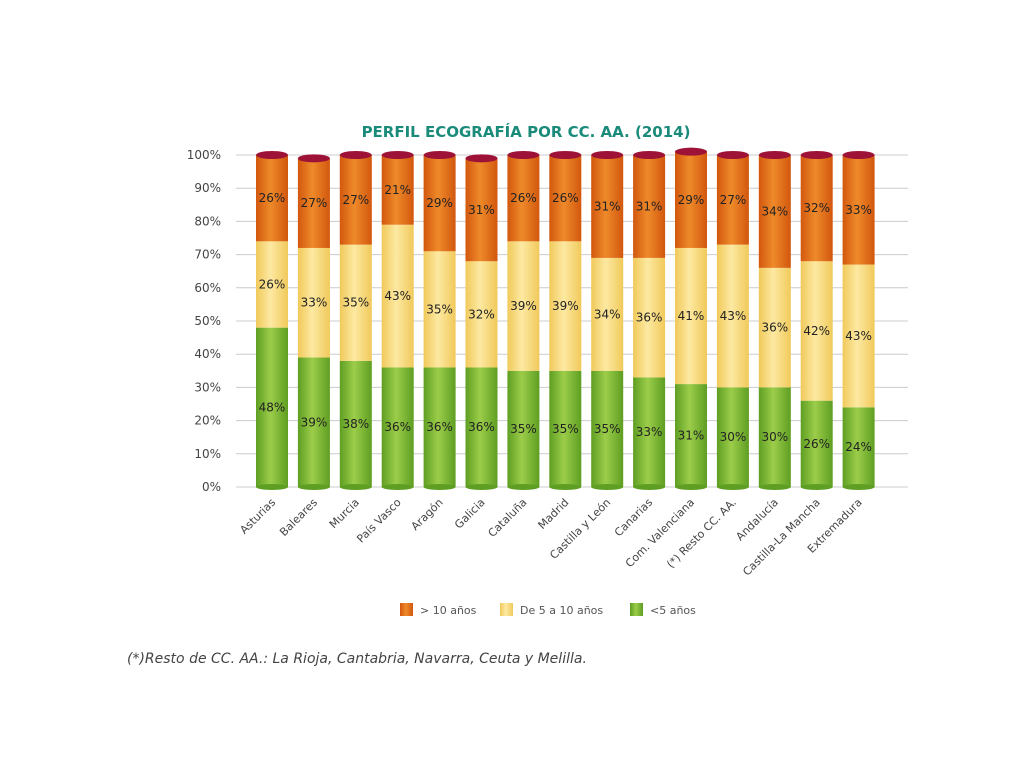 This screenshot has height=768, width=1024. Describe the element at coordinates (204, 155) in the screenshot. I see `y-tick-label: 100%` at that location.